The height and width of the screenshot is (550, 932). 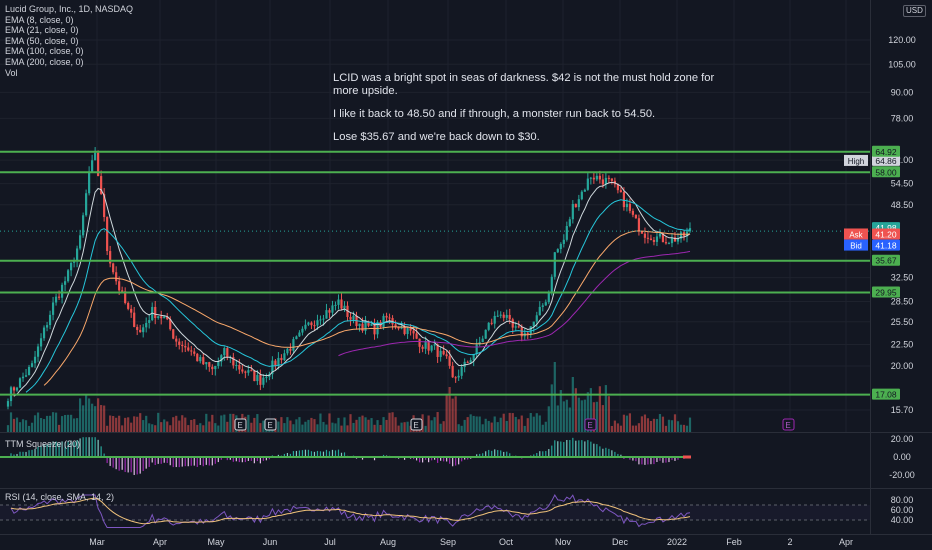 I want to click on rsi-label: RSI (14, close, SMA, 14, 2), so click(x=60, y=497).